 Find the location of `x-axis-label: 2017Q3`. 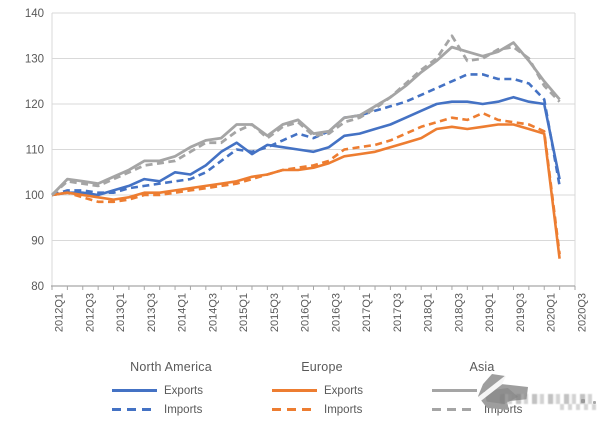

x-axis-label: 2017Q3 is located at coordinates (398, 312).